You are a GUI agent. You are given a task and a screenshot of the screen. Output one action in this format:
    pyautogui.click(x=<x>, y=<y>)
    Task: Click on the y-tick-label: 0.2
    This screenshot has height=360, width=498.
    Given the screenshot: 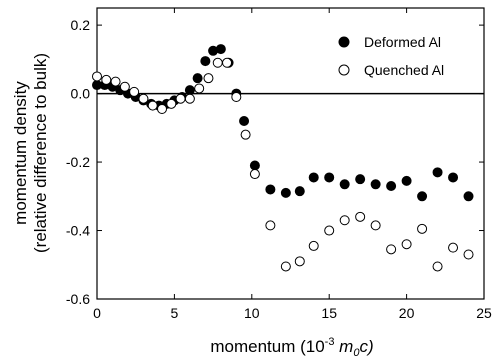 What is the action you would take?
    pyautogui.click(x=81, y=25)
    